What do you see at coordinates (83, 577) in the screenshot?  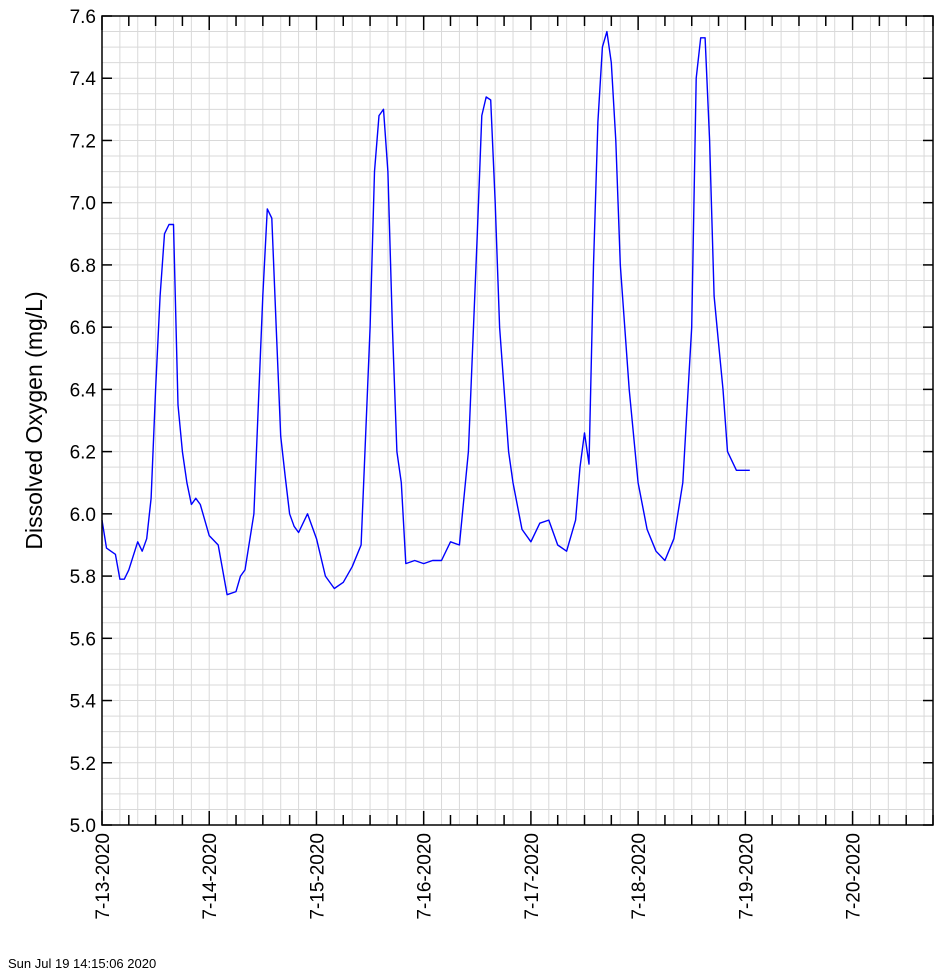 I see `y-tick-label: 5.8` at bounding box center [83, 577].